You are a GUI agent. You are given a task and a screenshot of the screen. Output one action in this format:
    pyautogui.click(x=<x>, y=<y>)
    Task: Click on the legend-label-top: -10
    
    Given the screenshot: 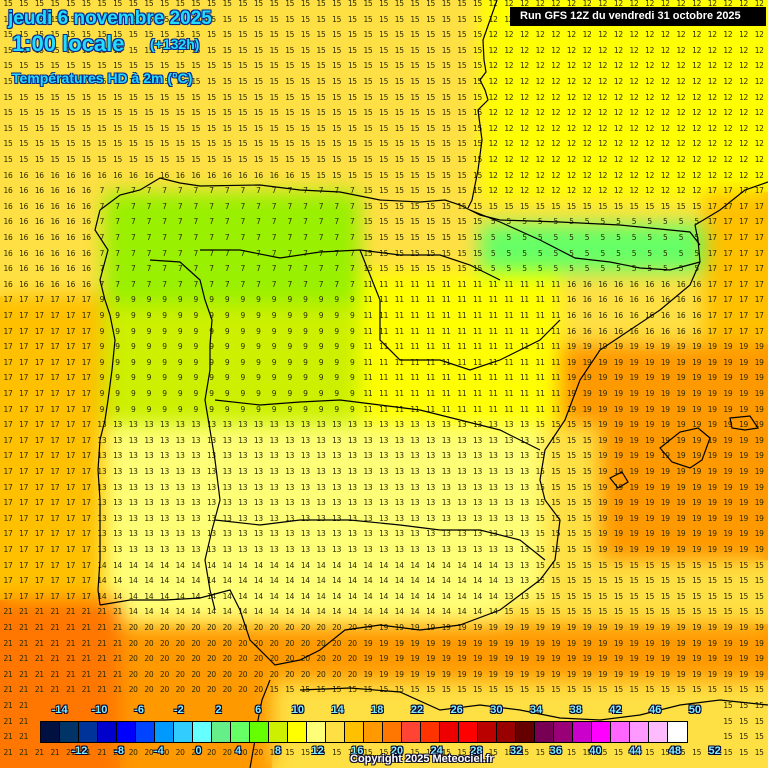 What is the action you would take?
    pyautogui.click(x=99, y=710)
    